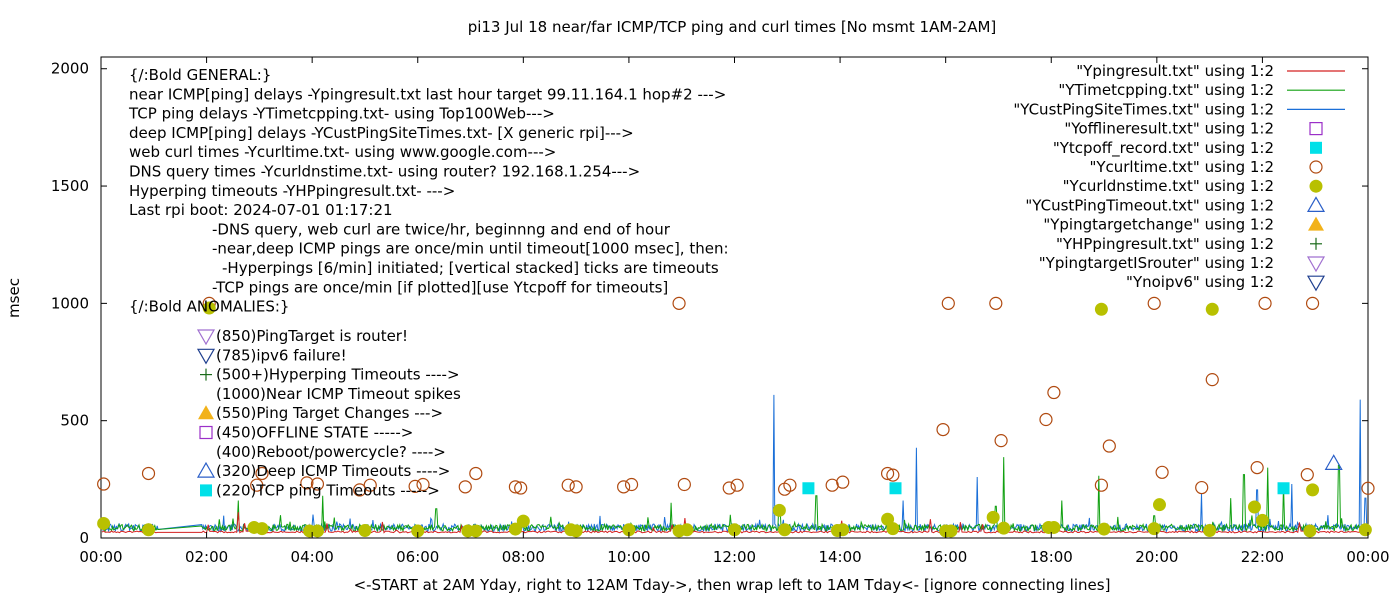  What do you see at coordinates (1165, 244) in the screenshot?
I see `legend-label: "YHPpingresult.txt" using 1:2` at bounding box center [1165, 244].